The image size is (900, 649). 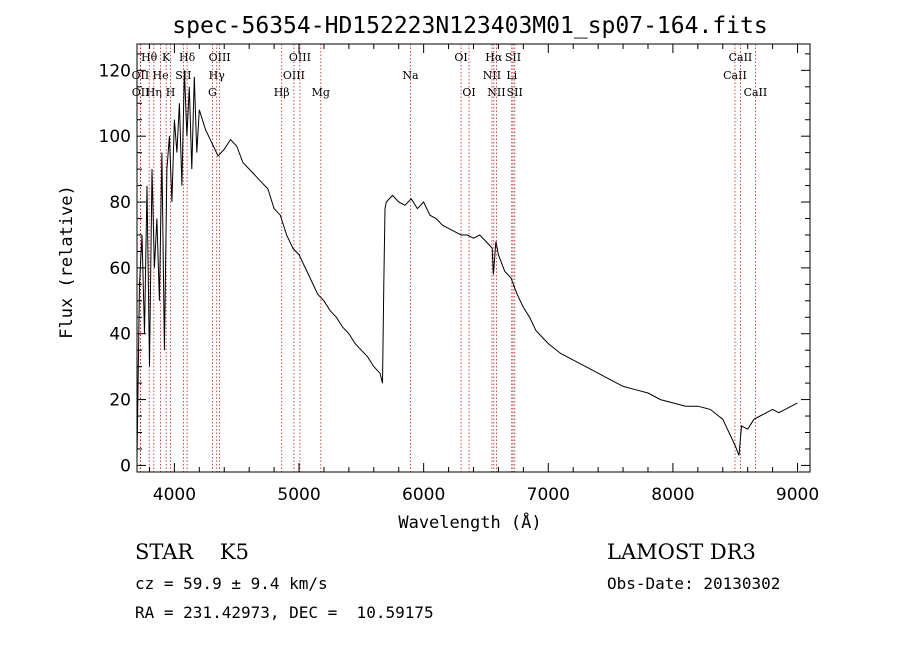 What do you see at coordinates (120, 203) in the screenshot?
I see `y-tick-label: 80` at bounding box center [120, 203].